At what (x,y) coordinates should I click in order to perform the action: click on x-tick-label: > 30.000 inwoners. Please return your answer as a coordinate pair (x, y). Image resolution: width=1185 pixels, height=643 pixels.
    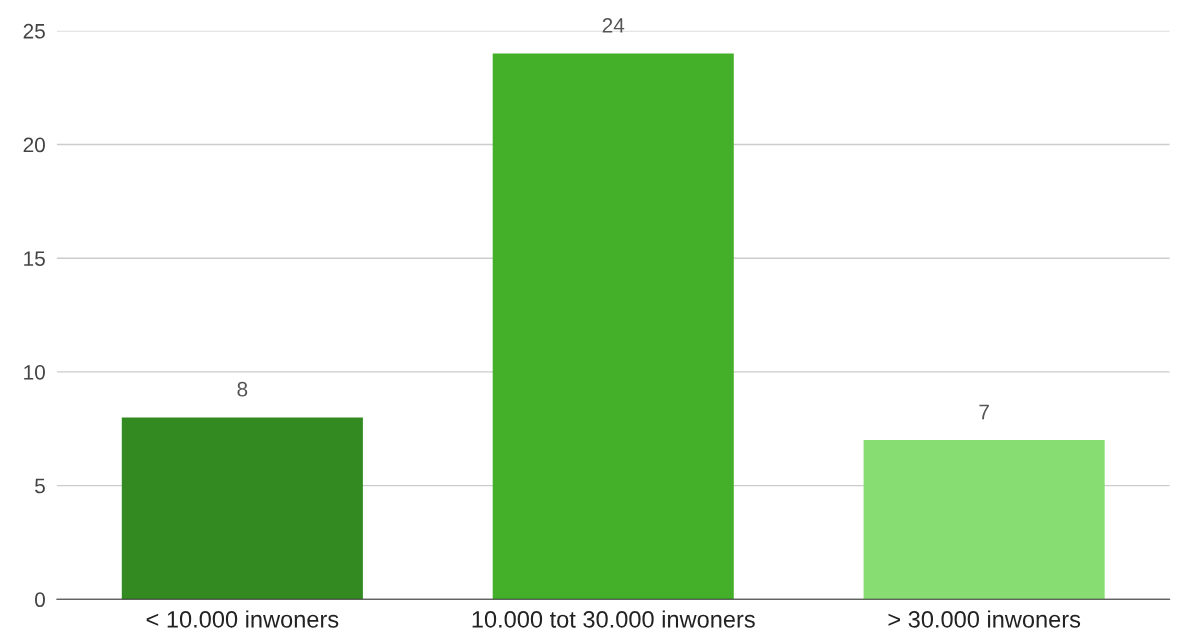
    Looking at the image, I should click on (984, 619).